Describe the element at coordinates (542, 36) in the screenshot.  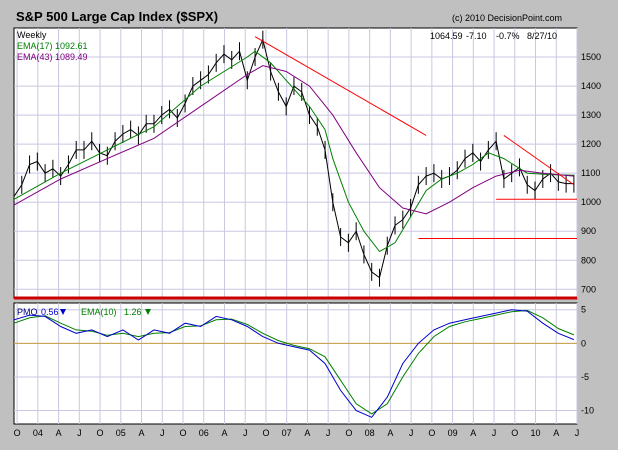
I see `readout-date: 8/27/10` at that location.